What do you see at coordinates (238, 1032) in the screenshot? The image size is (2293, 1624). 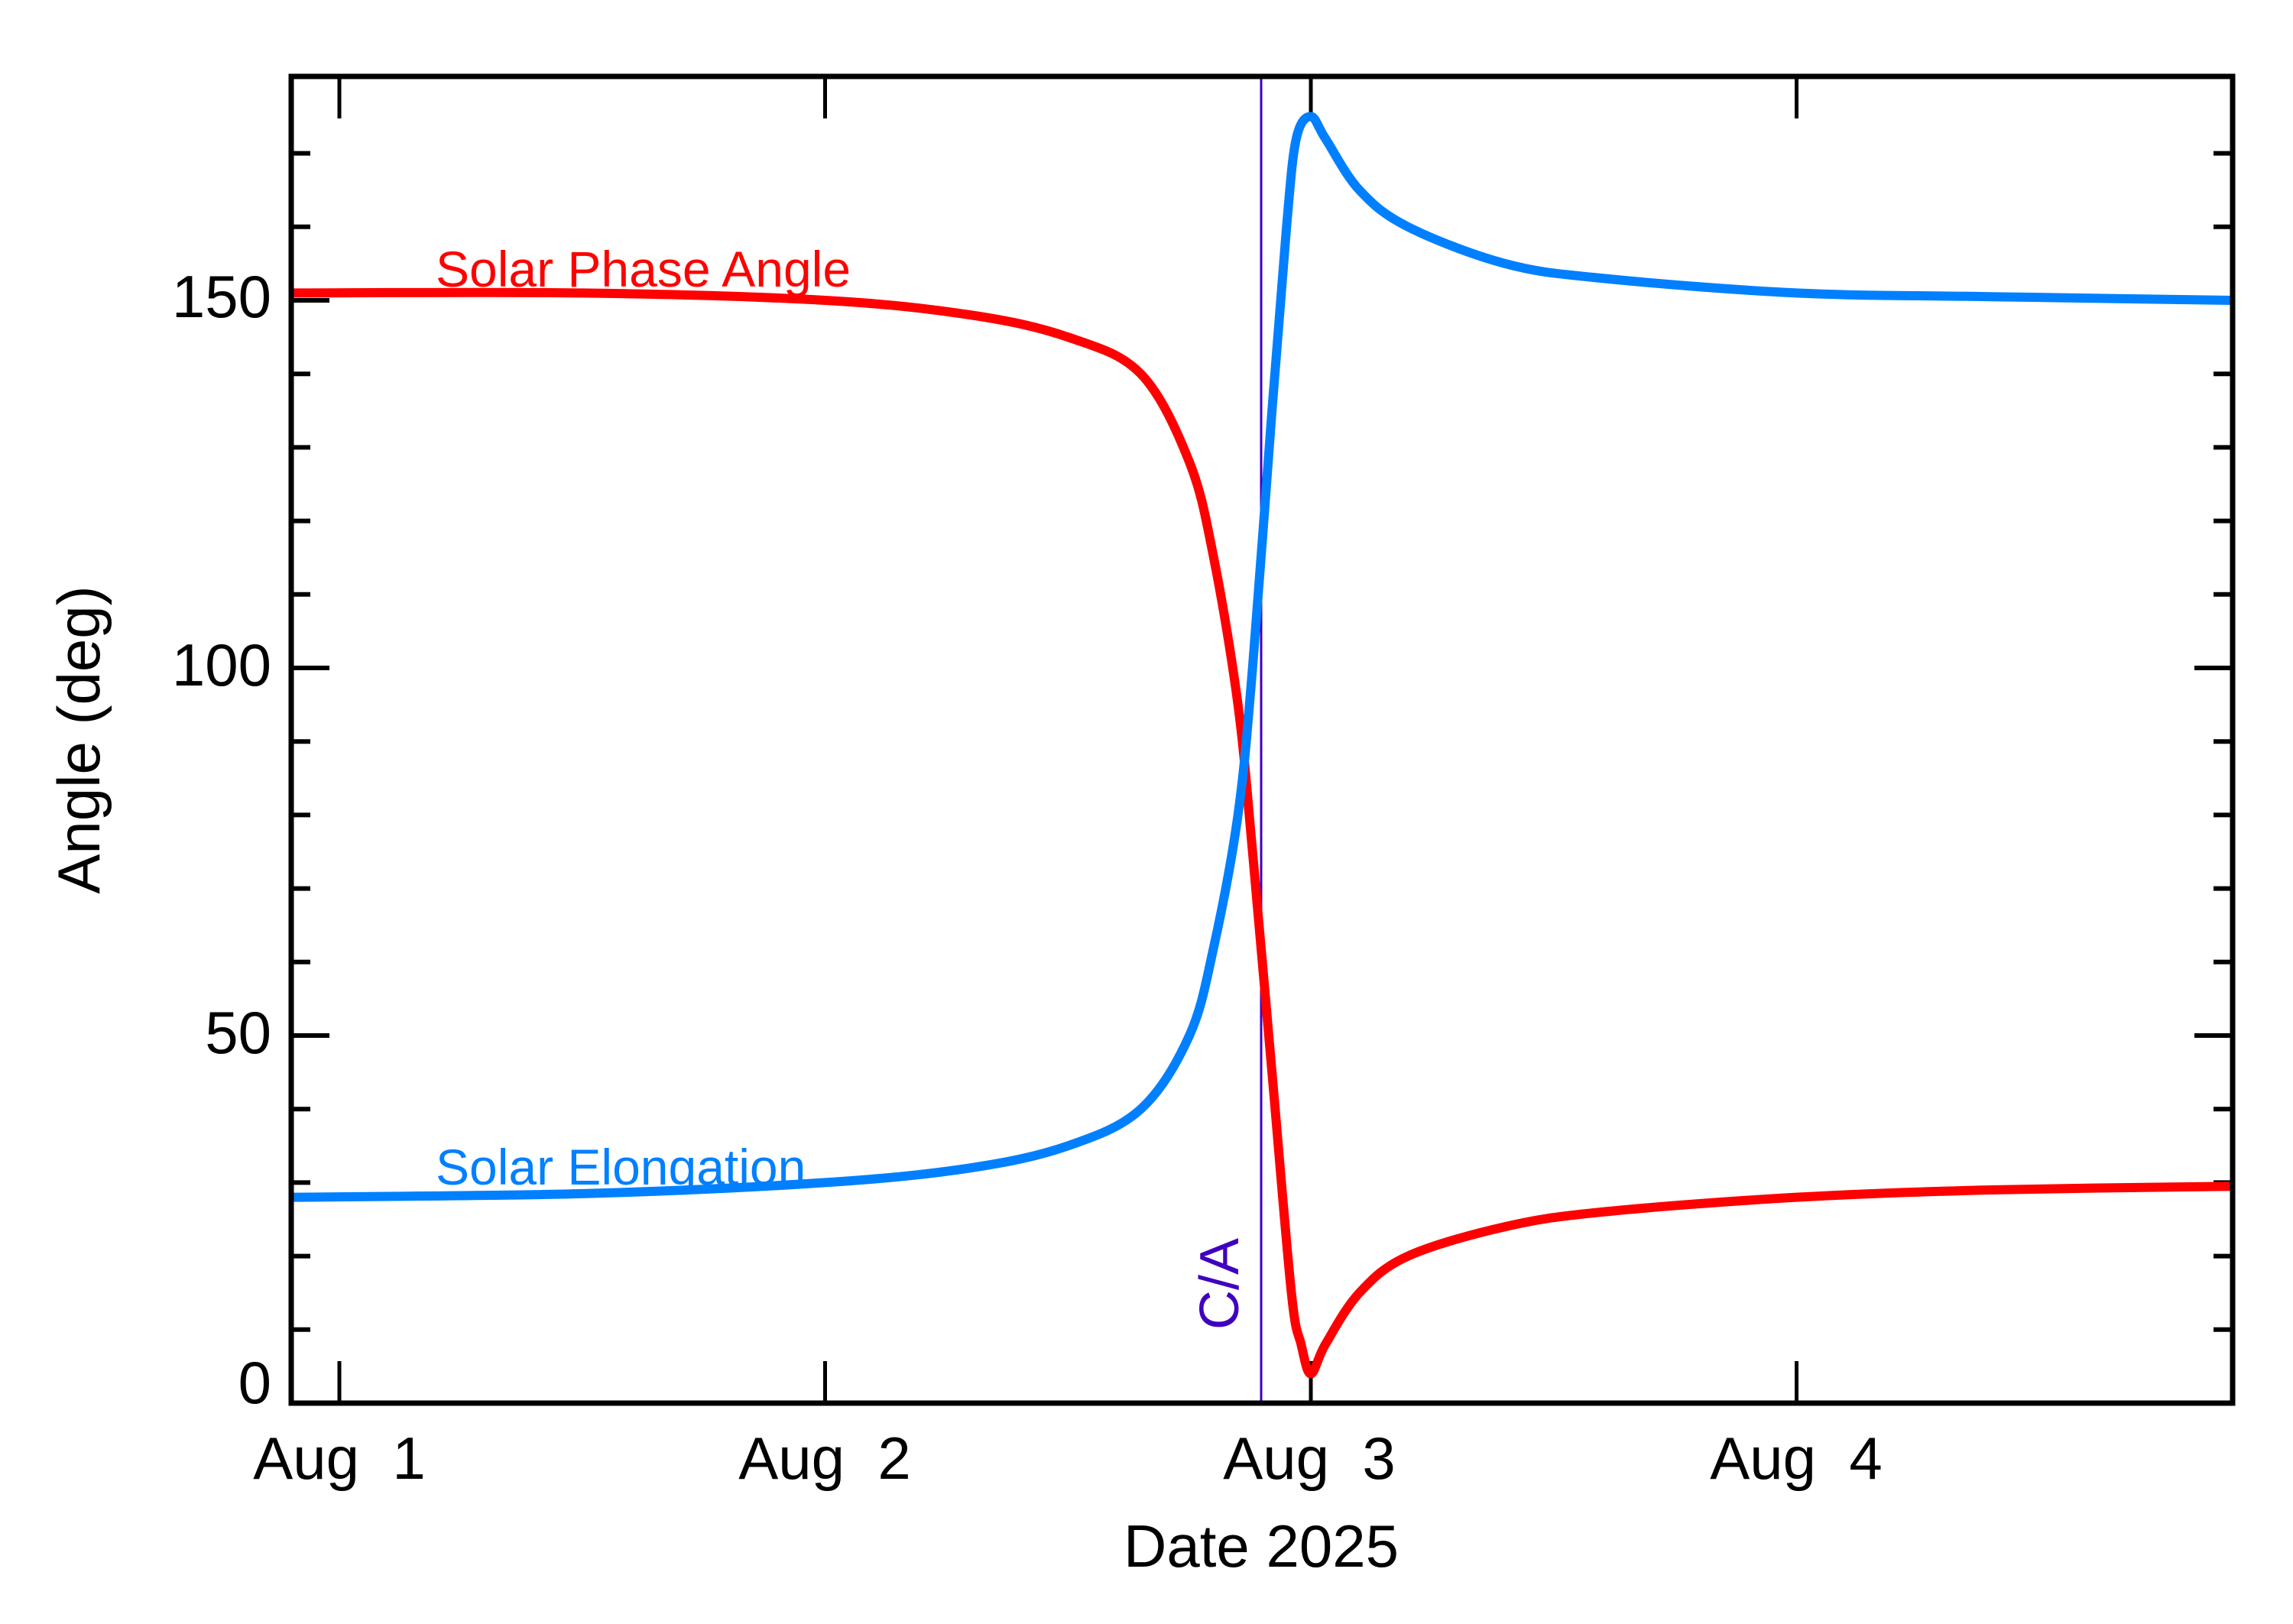 I see `y-tick-label-50: 50` at bounding box center [238, 1032].